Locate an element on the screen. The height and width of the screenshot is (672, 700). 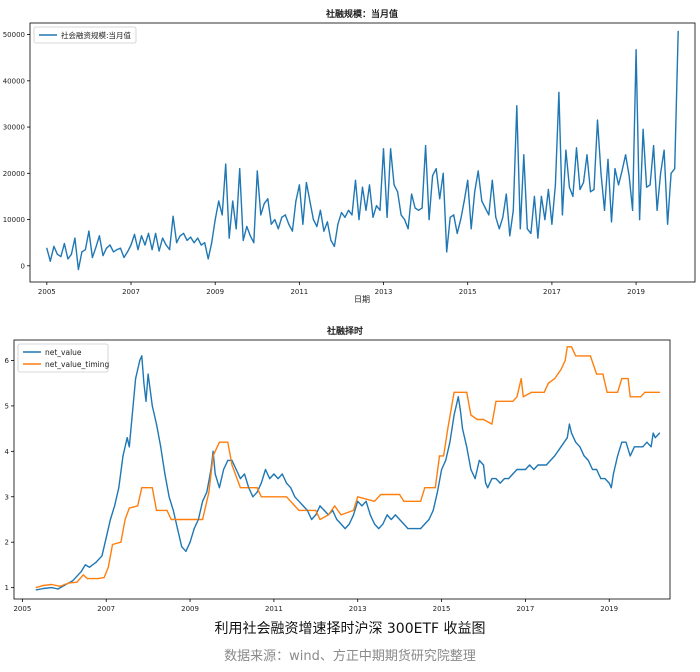
chart2-y-axis: 1 2 3 4 5 6 is located at coordinates (9, 474).